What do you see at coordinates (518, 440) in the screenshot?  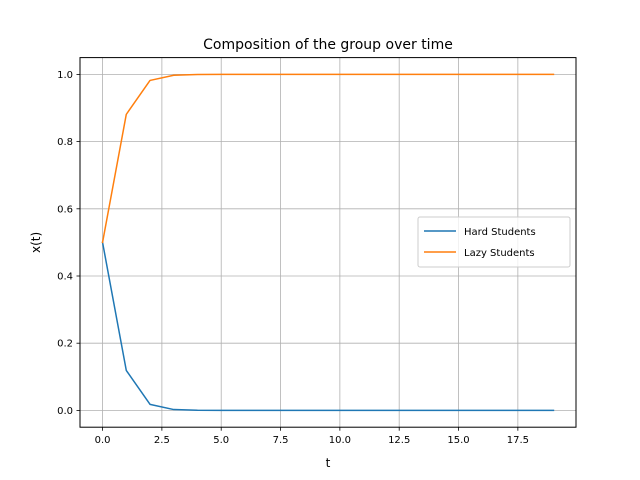 I see `x-tick-label: 17.5` at bounding box center [518, 440].